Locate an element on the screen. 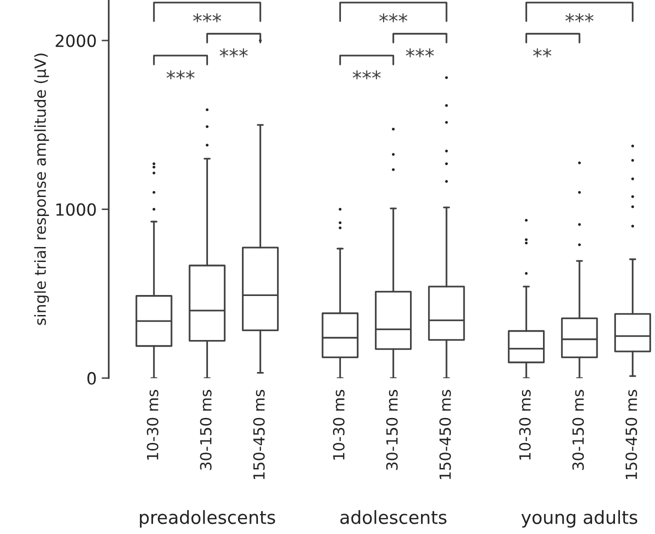  y-tick-label: 1000 is located at coordinates (76, 209).